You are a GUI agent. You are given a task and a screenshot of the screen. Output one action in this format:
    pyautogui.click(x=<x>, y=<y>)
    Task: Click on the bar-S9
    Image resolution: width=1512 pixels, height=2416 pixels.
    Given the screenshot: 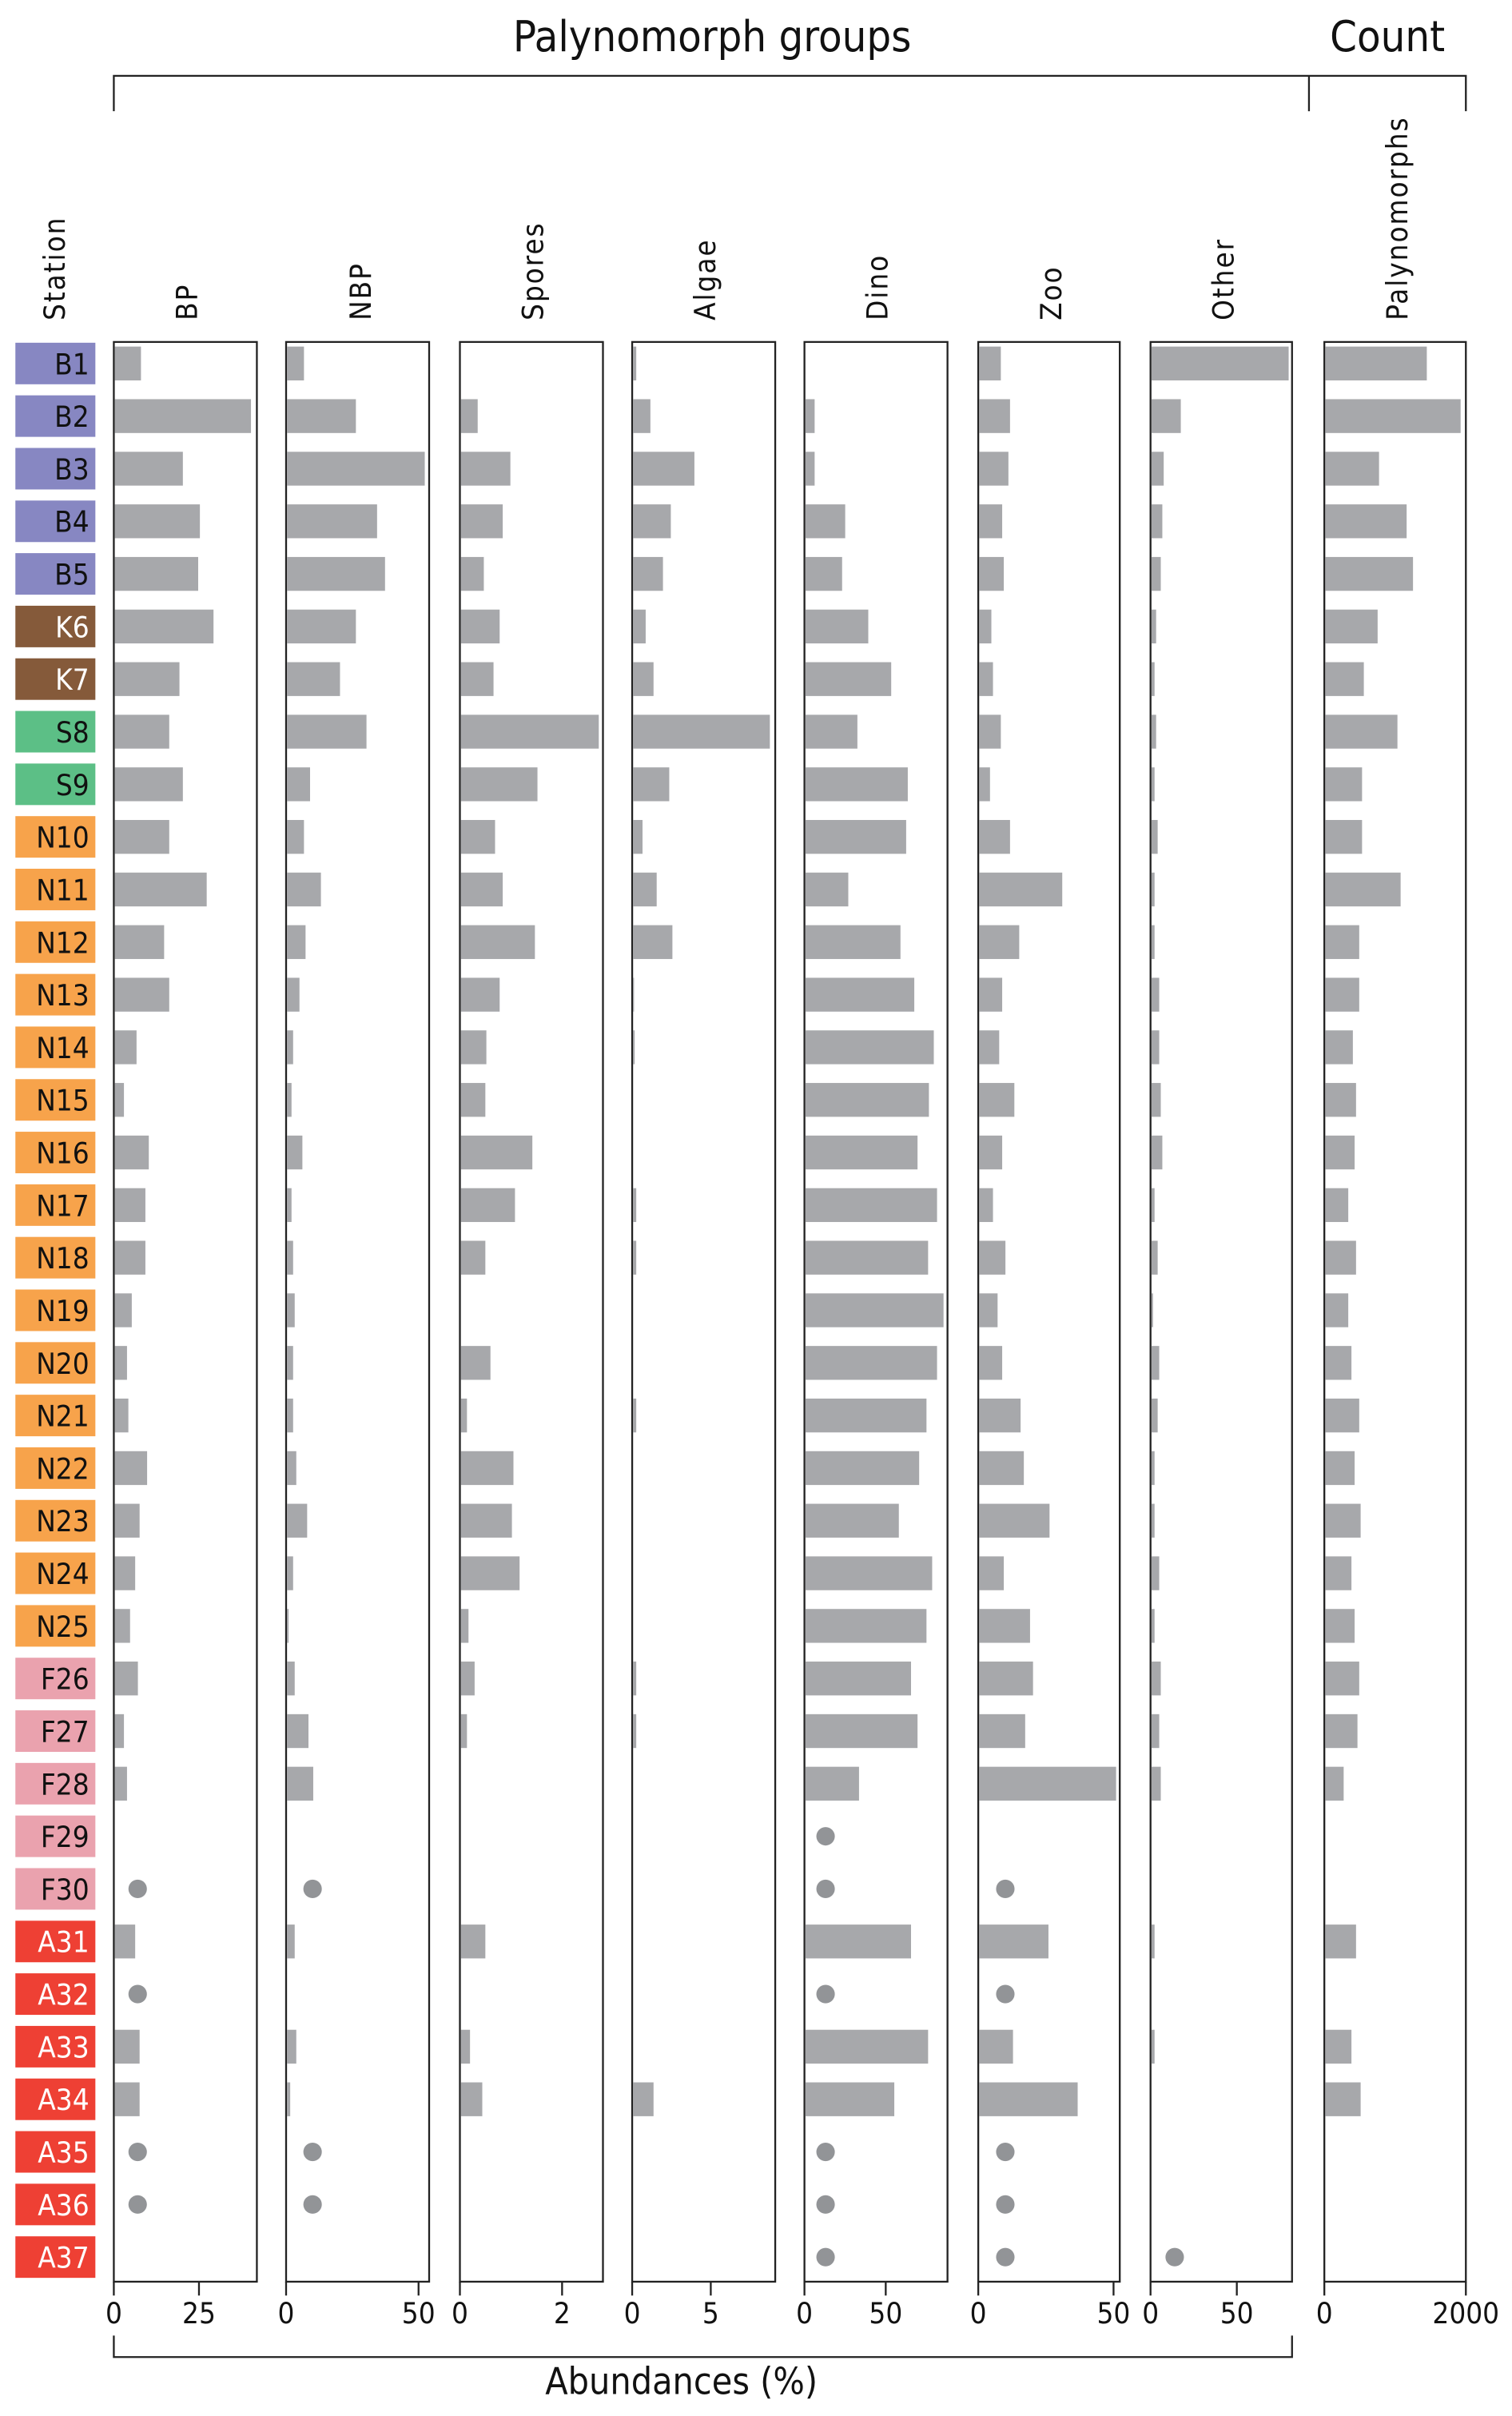 What is the action you would take?
    pyautogui.click(x=1344, y=784)
    